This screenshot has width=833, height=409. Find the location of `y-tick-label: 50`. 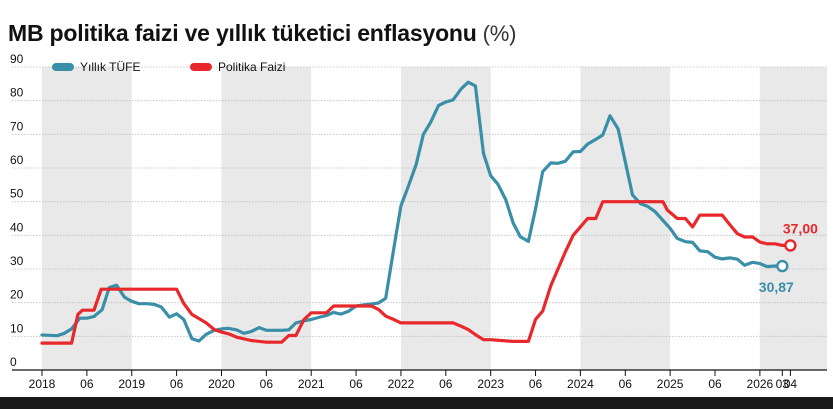

y-tick-label: 50 is located at coordinates (17, 194).